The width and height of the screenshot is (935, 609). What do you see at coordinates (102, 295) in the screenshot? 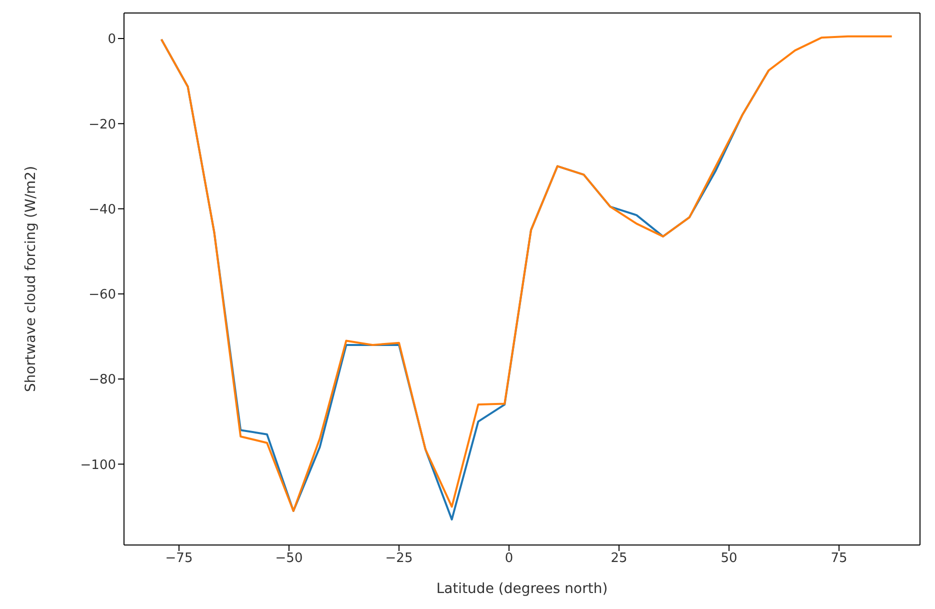
I see `y-tick-label: −60` at bounding box center [102, 295].